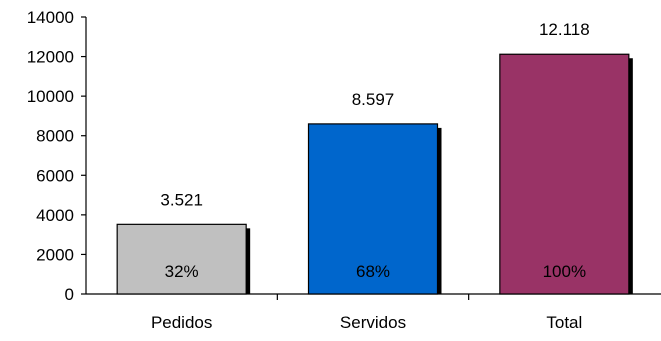 This screenshot has width=661, height=341. I want to click on y-tick-label: 0, so click(69, 294).